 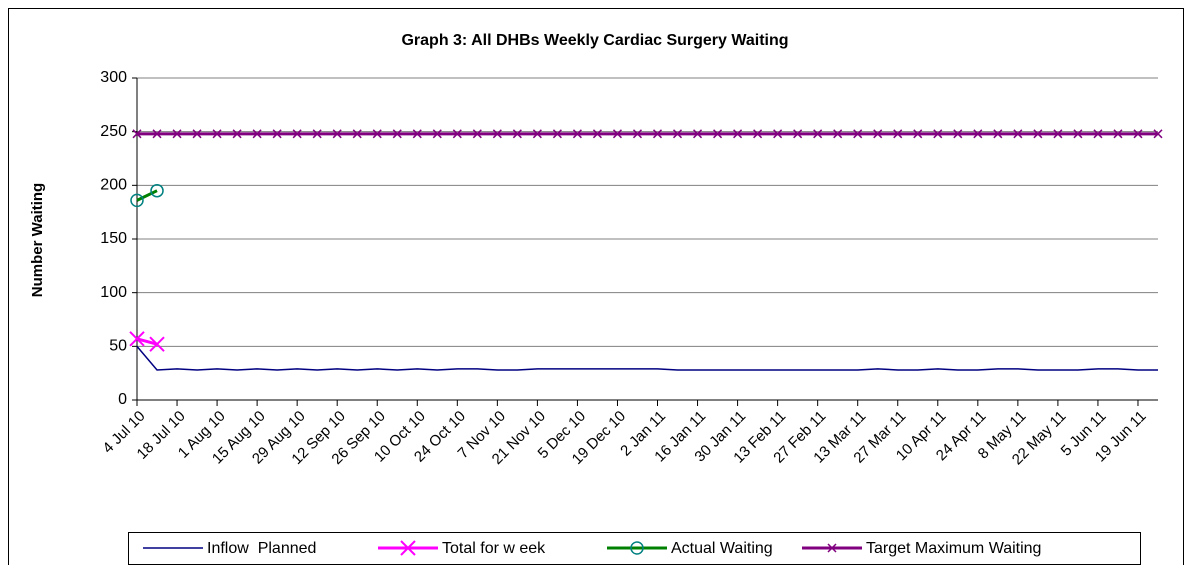 I want to click on legend-label: Total for w eek, so click(x=494, y=548).